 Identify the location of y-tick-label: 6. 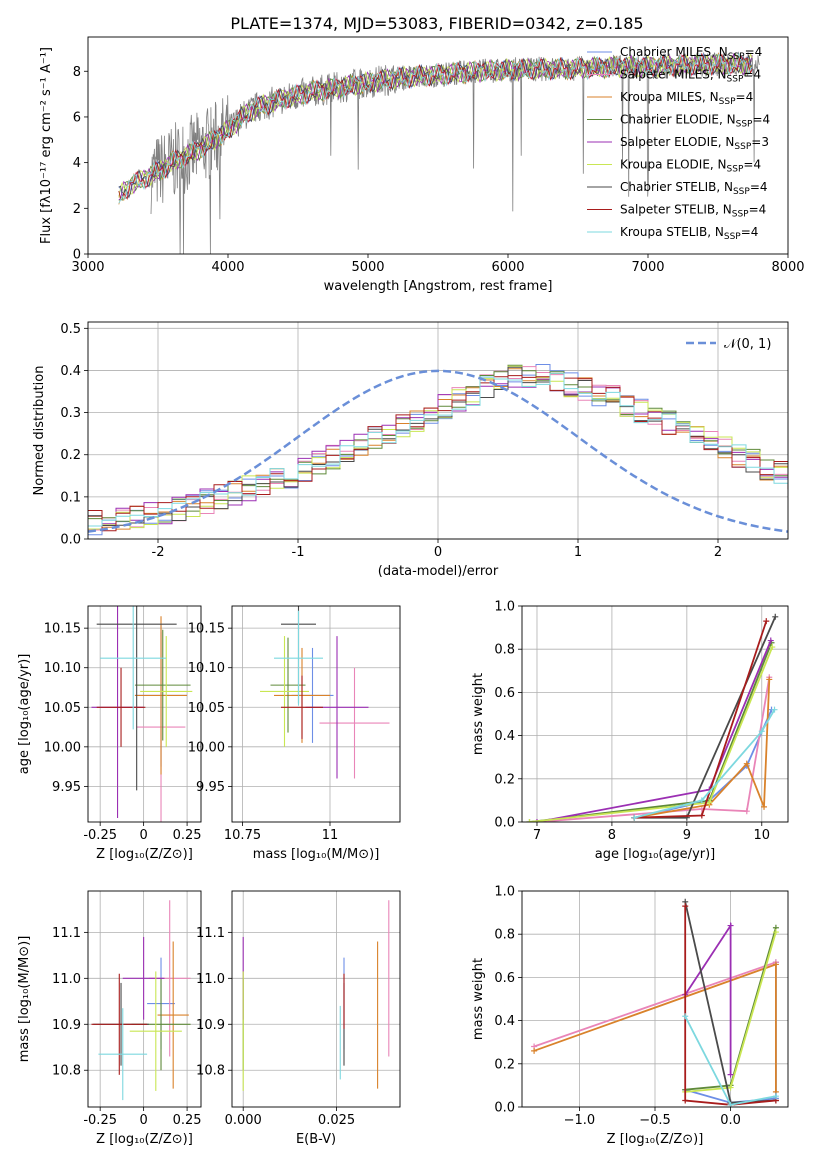
(77, 117).